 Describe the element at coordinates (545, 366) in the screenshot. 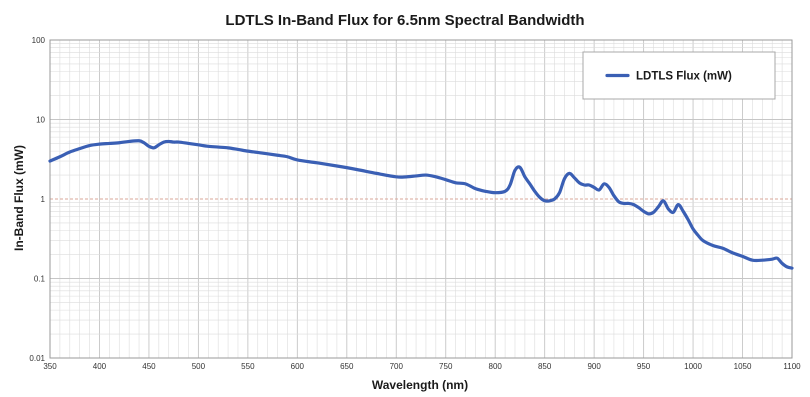

I see `x-tick-label: 850` at that location.